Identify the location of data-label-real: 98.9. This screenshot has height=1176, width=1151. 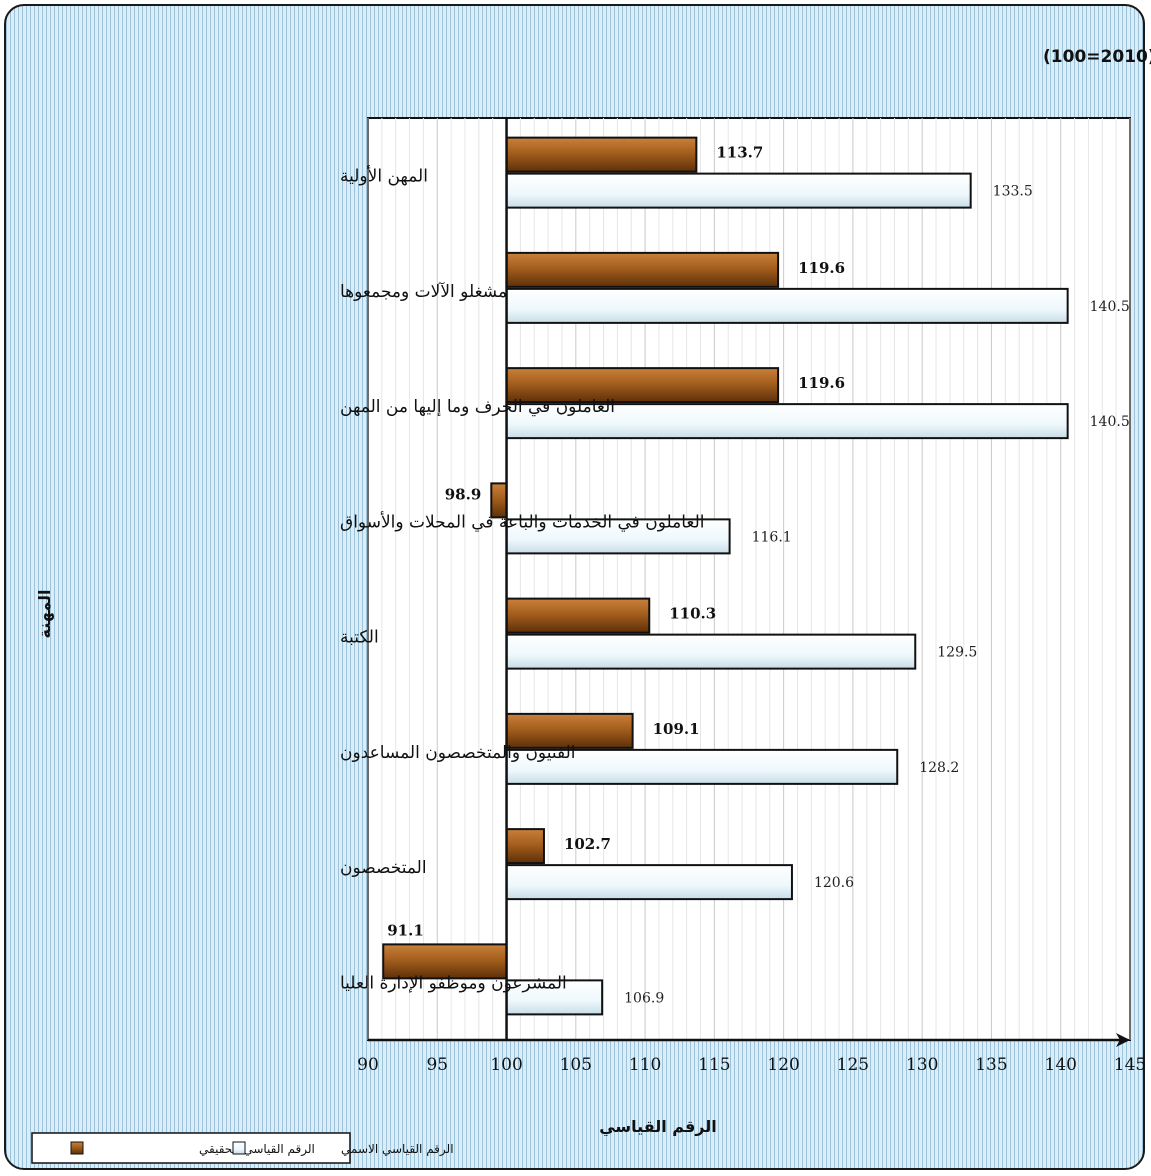
(463, 494).